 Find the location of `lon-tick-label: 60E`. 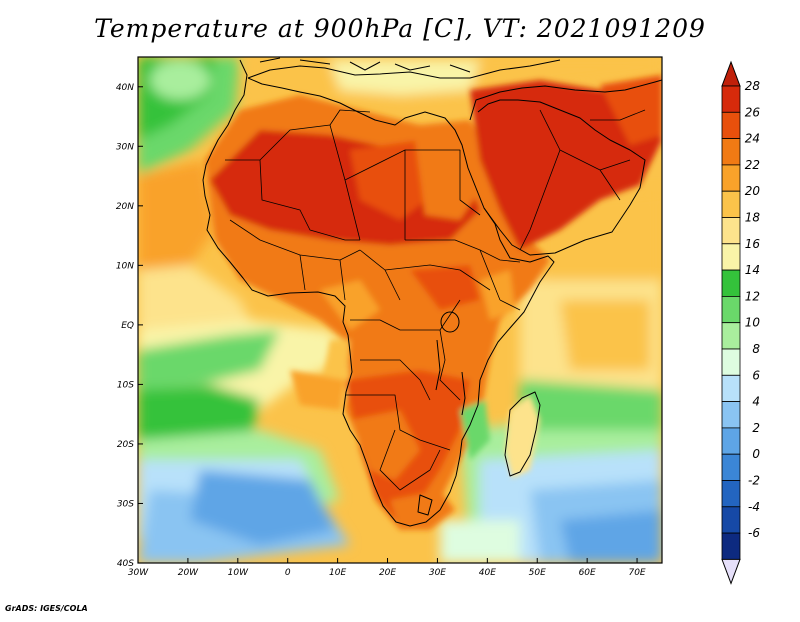

lon-tick-label: 60E is located at coordinates (587, 573).